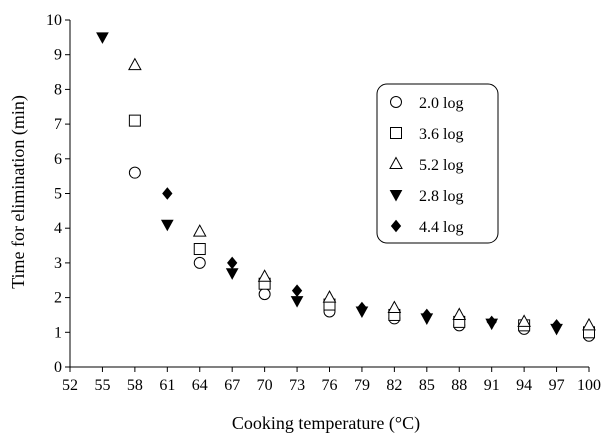 This screenshot has height=439, width=605. I want to click on legend: 2.0 log 3.6 log 5.2 log 2.8 log 4.4 log, so click(437, 163).